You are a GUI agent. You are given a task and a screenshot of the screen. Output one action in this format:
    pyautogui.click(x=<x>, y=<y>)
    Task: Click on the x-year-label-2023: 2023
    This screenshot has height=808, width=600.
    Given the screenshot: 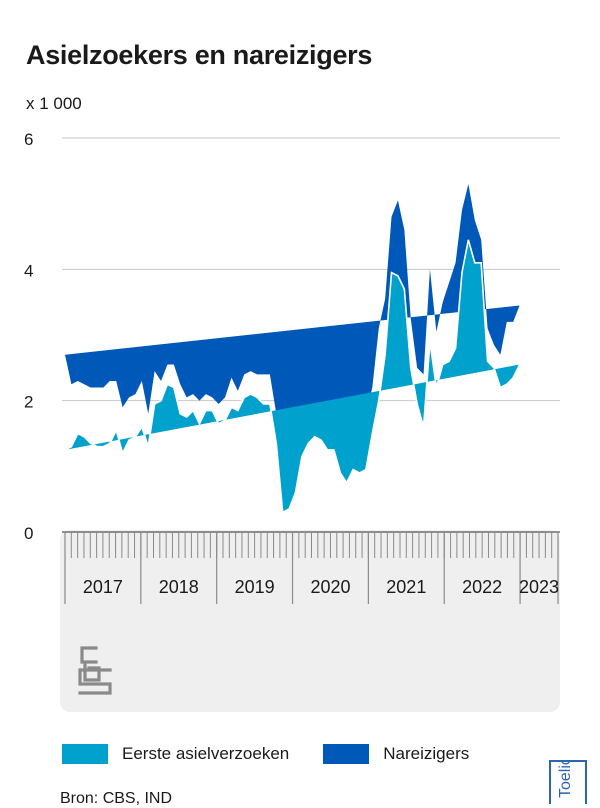 What is the action you would take?
    pyautogui.click(x=539, y=587)
    